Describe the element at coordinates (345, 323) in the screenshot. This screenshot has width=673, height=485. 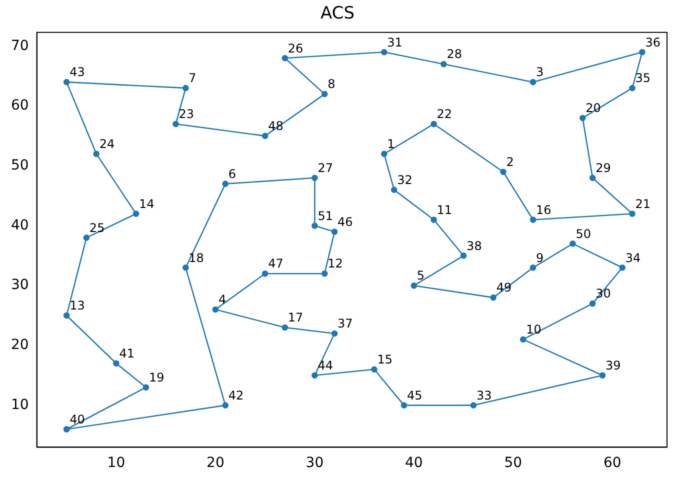
I see `annotation: 37` at that location.